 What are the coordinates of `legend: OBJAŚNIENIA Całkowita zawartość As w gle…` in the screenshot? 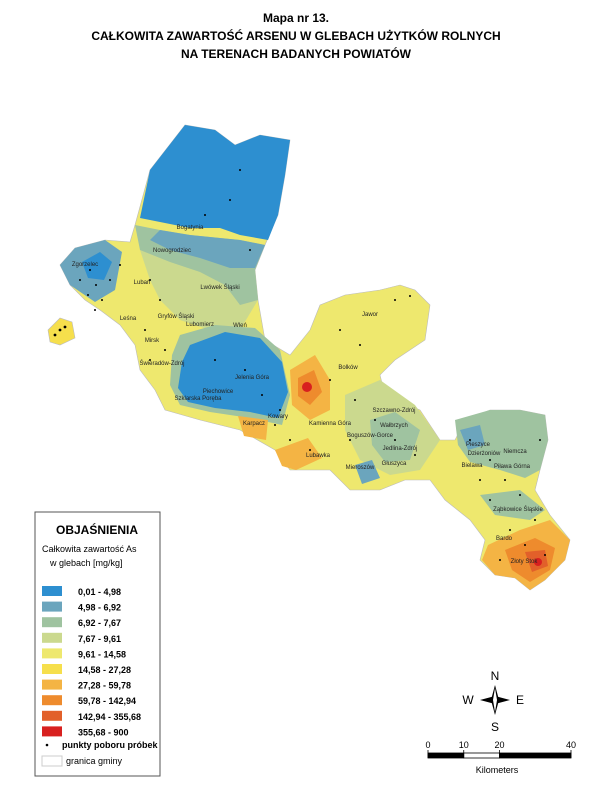 It's located at (97, 644).